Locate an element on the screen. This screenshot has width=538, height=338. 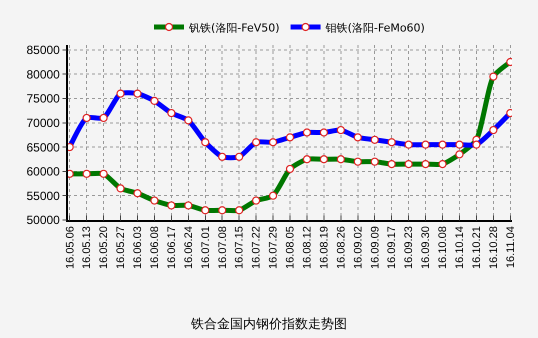
x-tick-label: 16.05.06 is located at coordinates (70, 247).